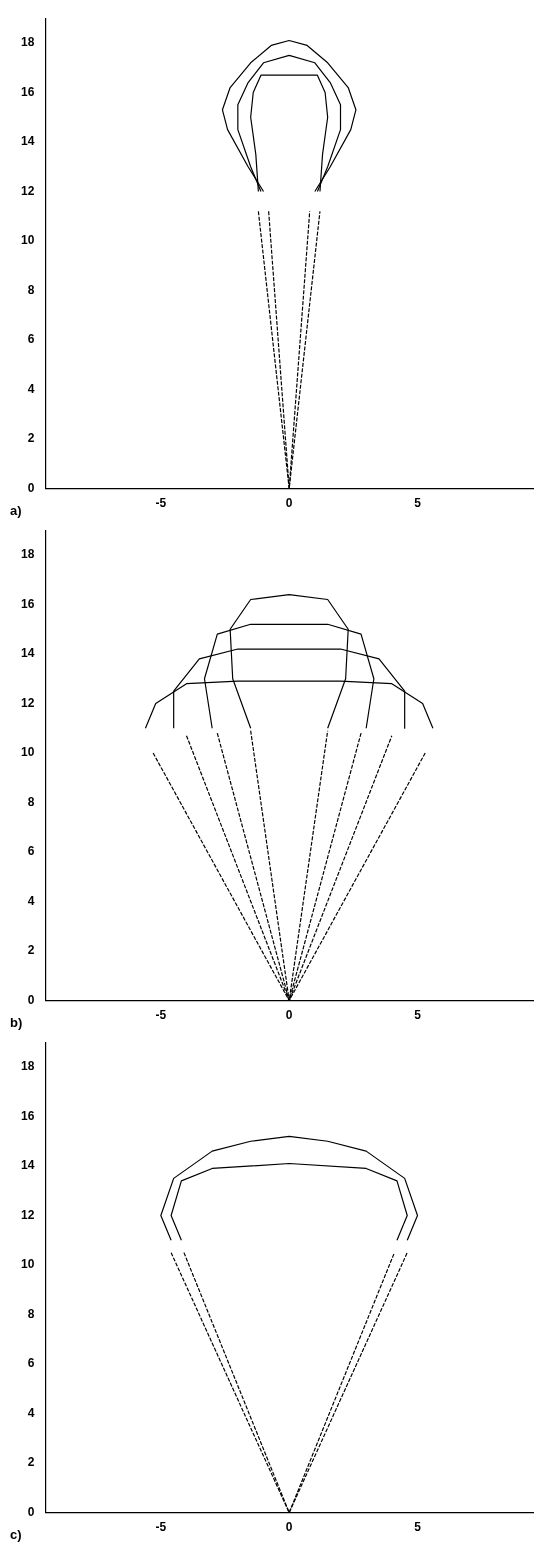 Image resolution: width=545 pixels, height=1558 pixels. I want to click on text: c), so click(16, 1535).